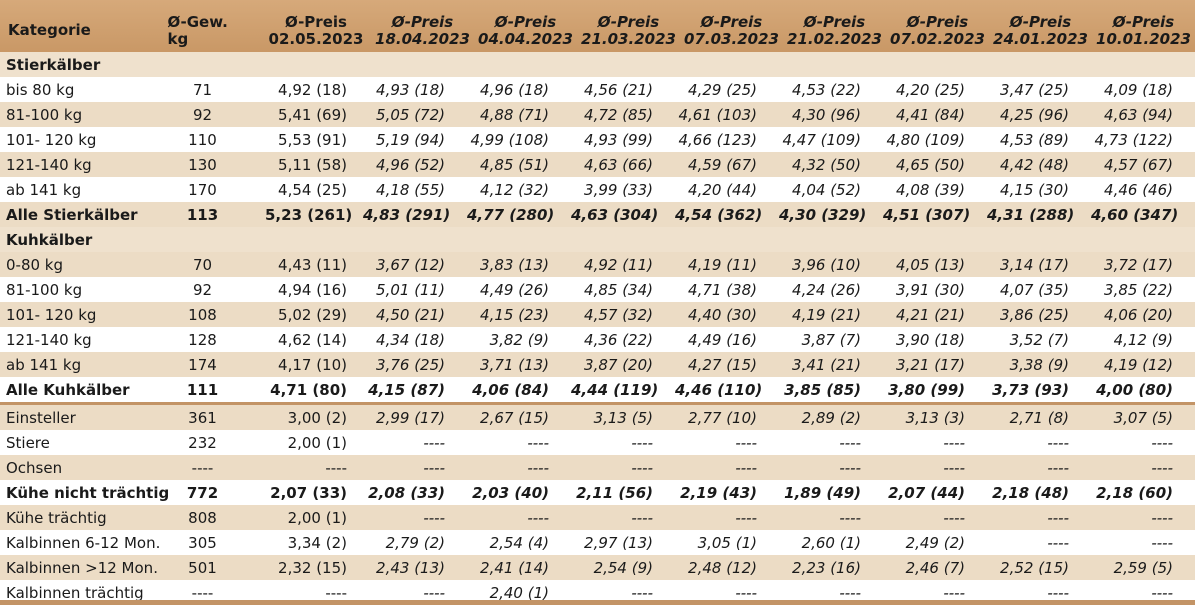  What do you see at coordinates (202, 114) in the screenshot?
I see `row-gewicht: 92` at bounding box center [202, 114].